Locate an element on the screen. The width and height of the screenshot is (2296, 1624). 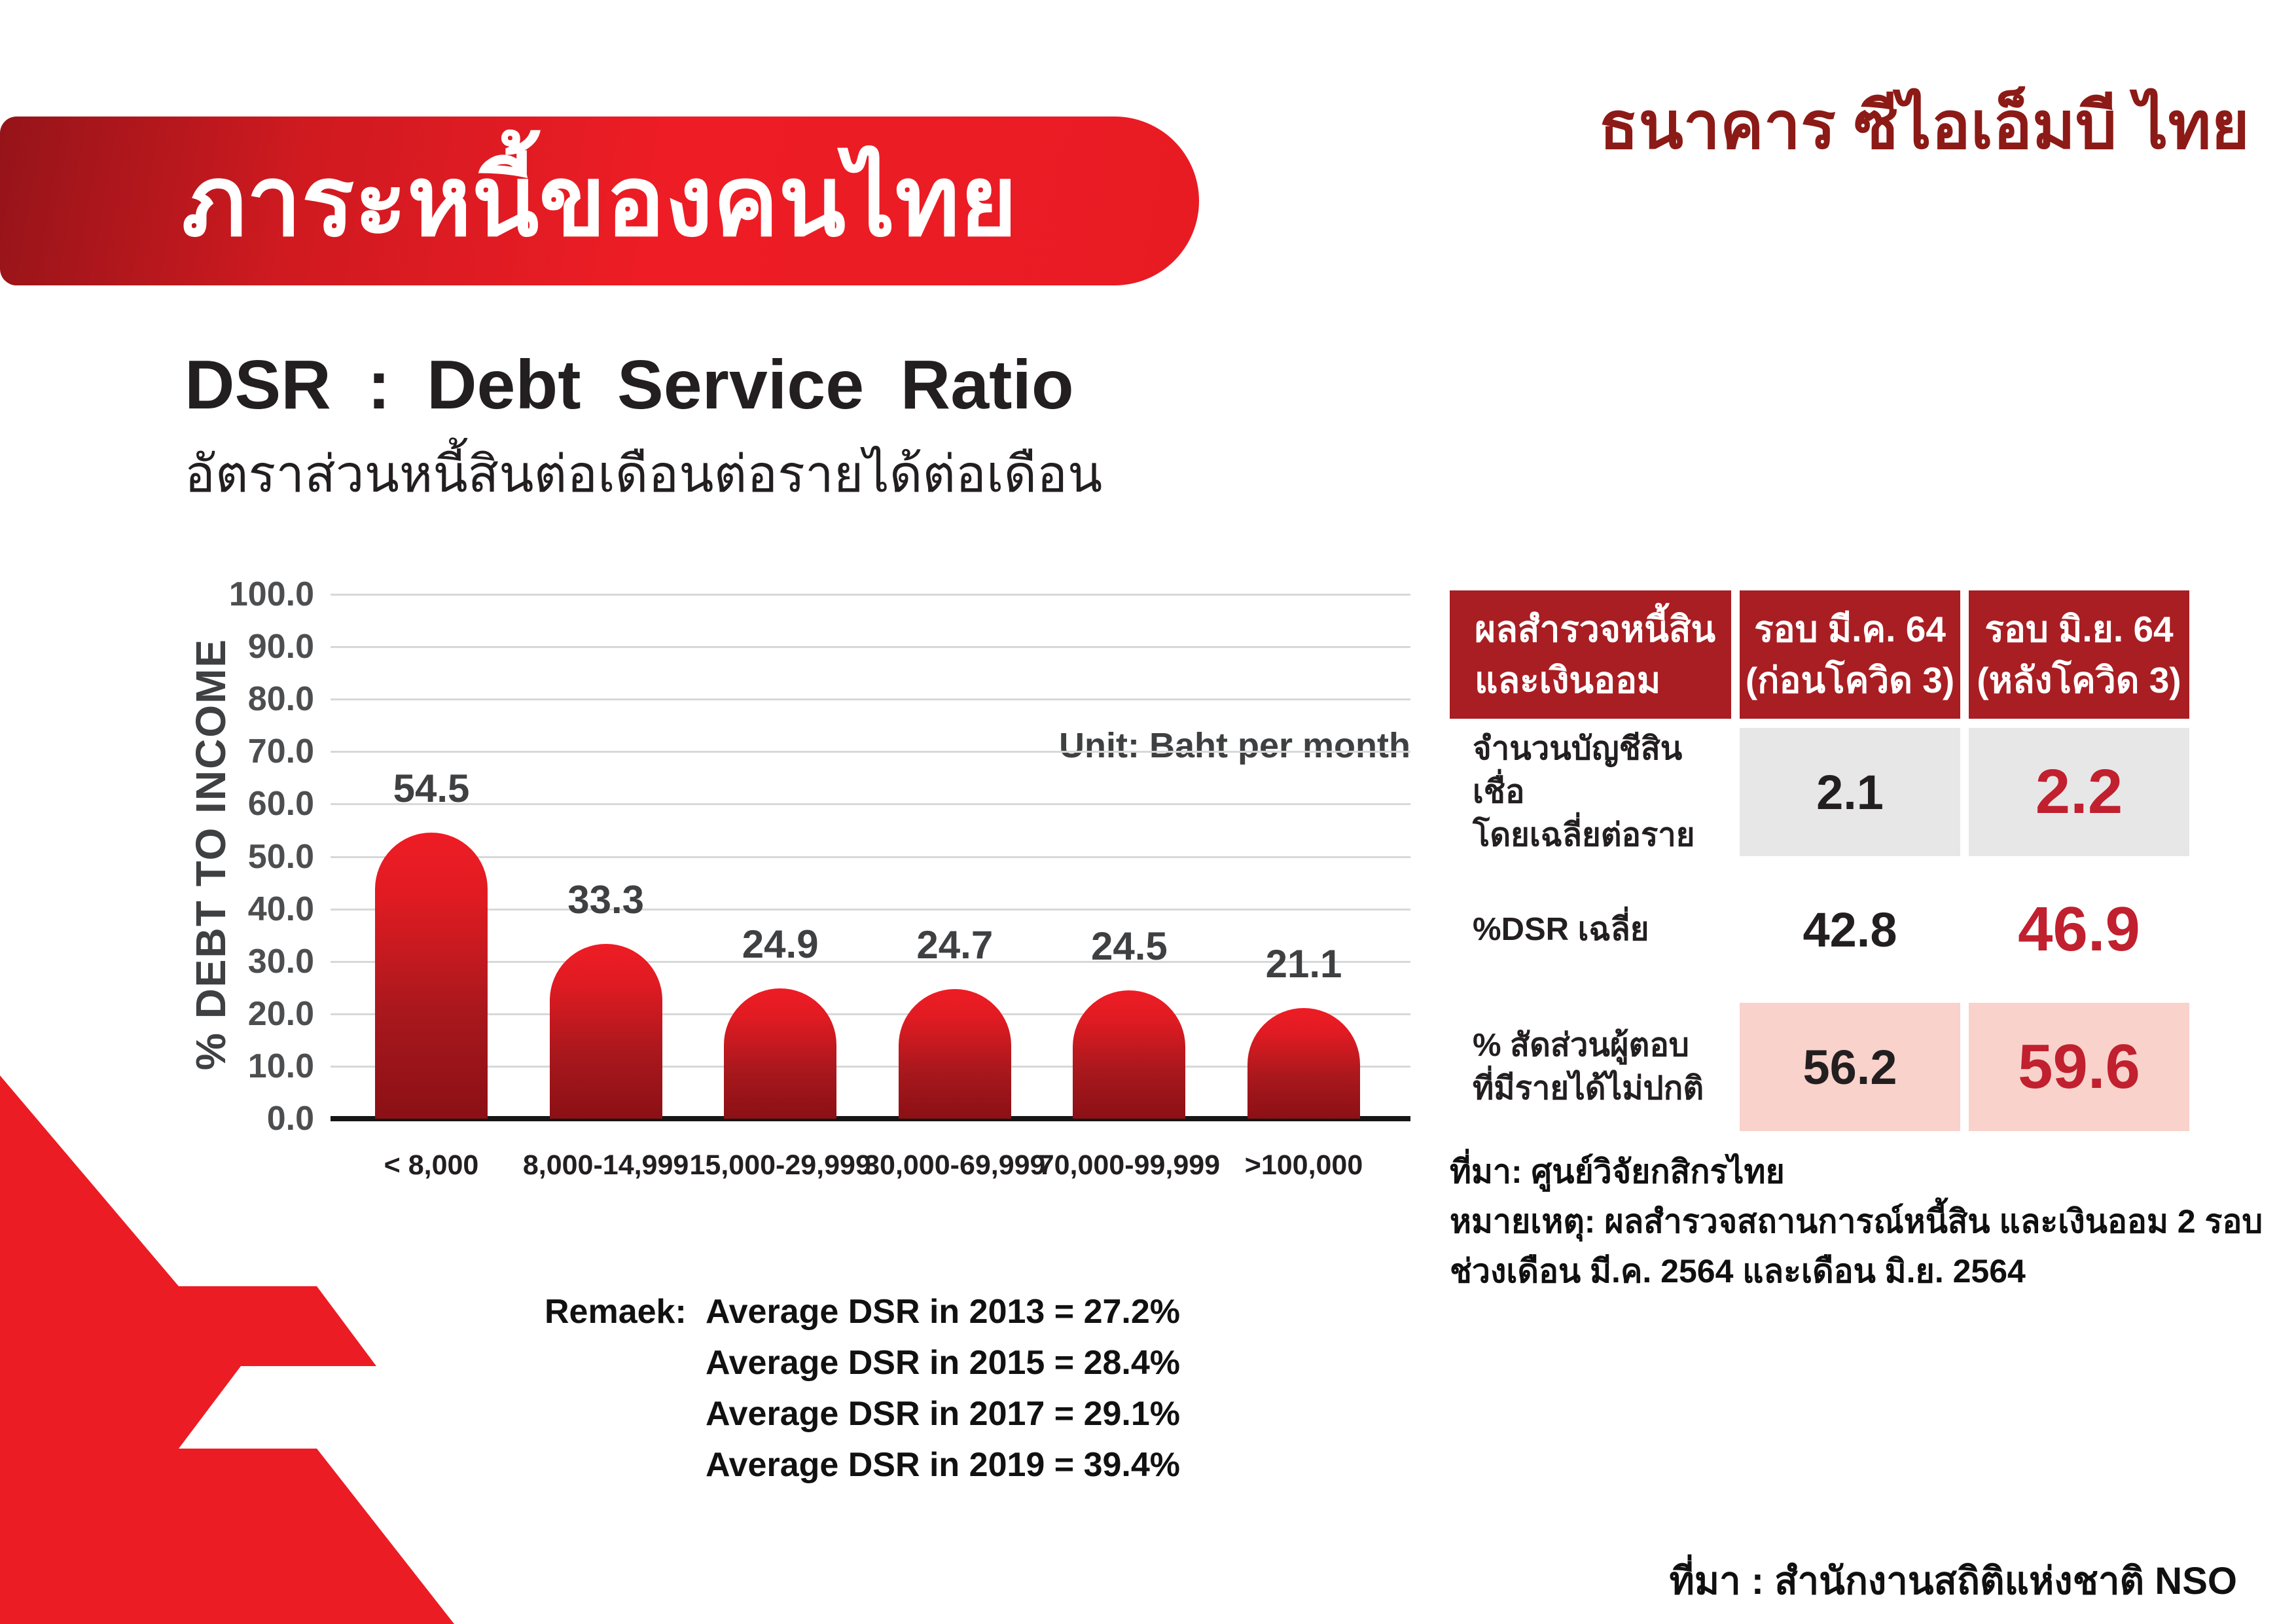
table-cell: 42.8 is located at coordinates (1850, 929).